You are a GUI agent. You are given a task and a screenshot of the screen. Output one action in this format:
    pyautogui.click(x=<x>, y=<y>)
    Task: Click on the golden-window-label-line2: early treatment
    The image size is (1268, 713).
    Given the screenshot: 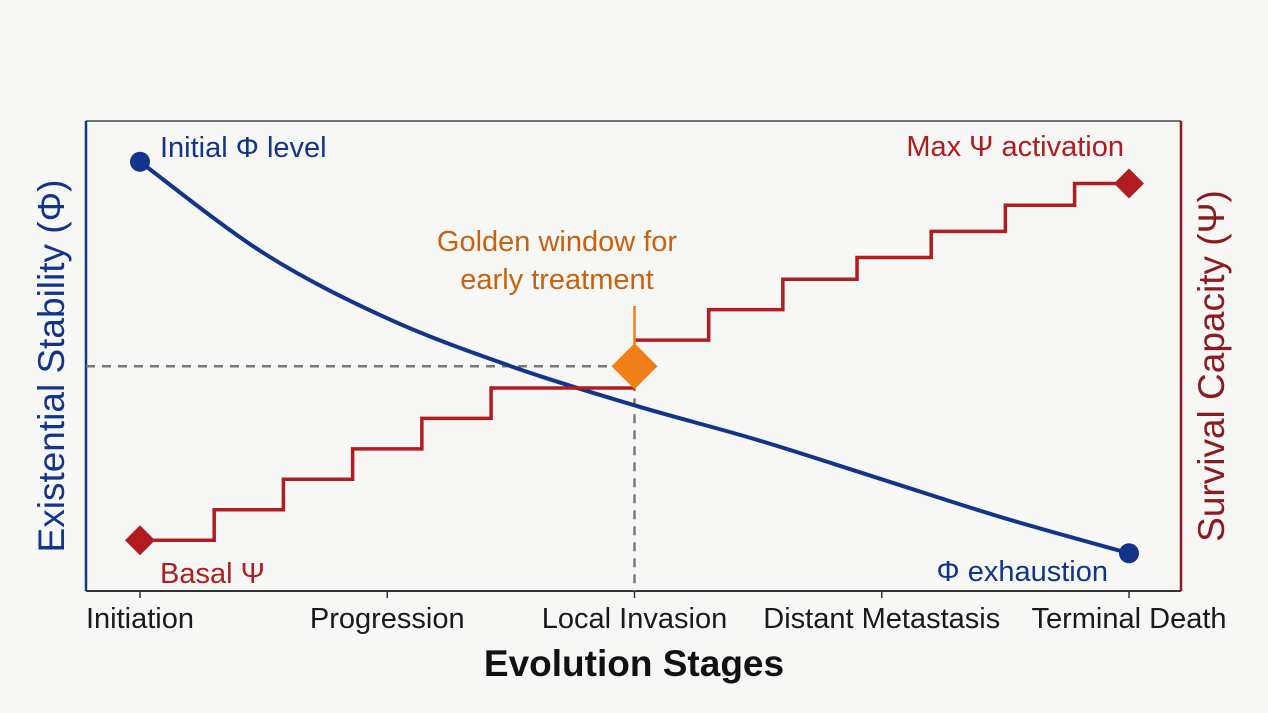 What is the action you would take?
    pyautogui.click(x=556, y=280)
    